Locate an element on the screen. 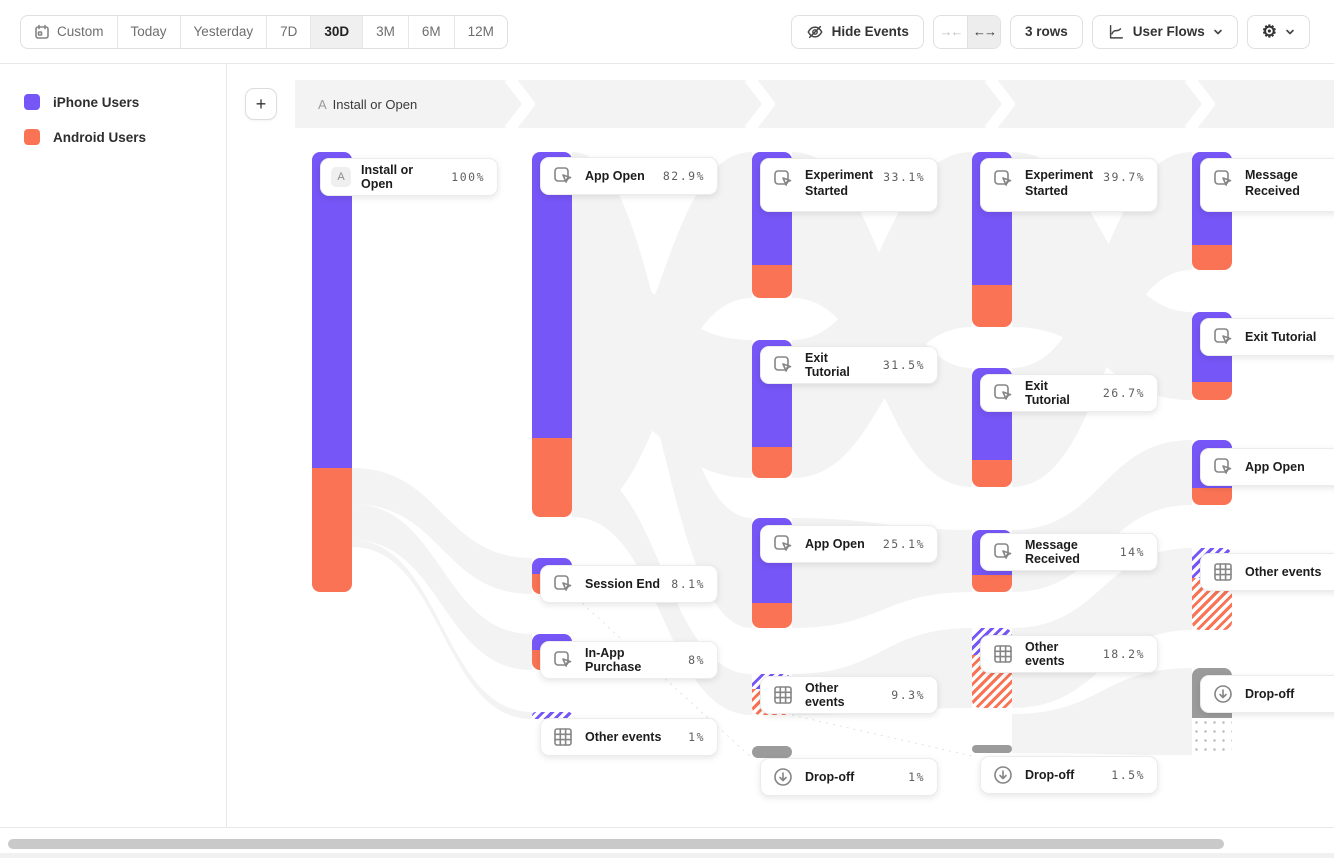 This screenshot has width=1334, height=859. date-range-30d: 30D is located at coordinates (336, 31).